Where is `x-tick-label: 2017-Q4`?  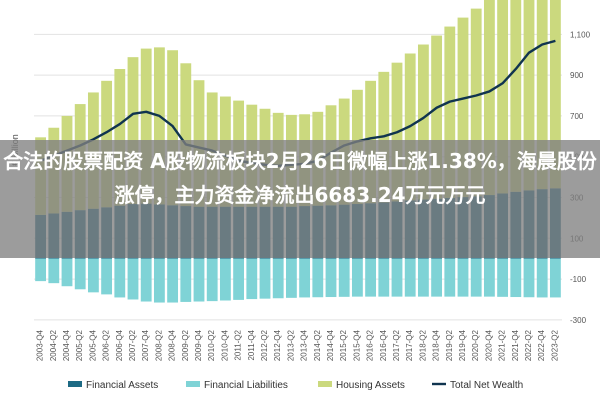 x-tick-label: 2017-Q4 is located at coordinates (409, 345).